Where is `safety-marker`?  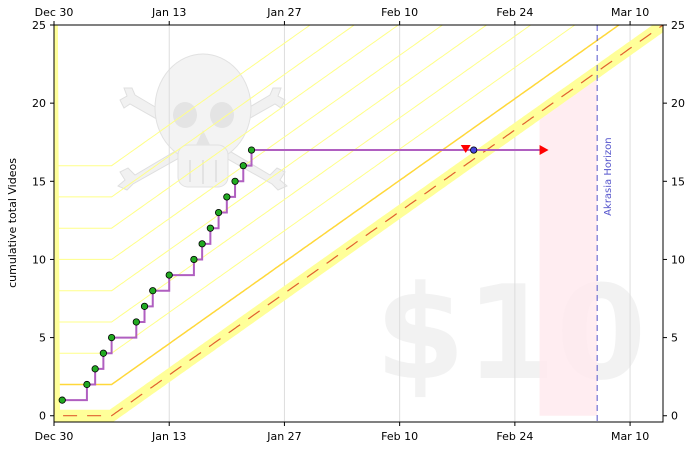
safety-marker is located at coordinates (465, 149).